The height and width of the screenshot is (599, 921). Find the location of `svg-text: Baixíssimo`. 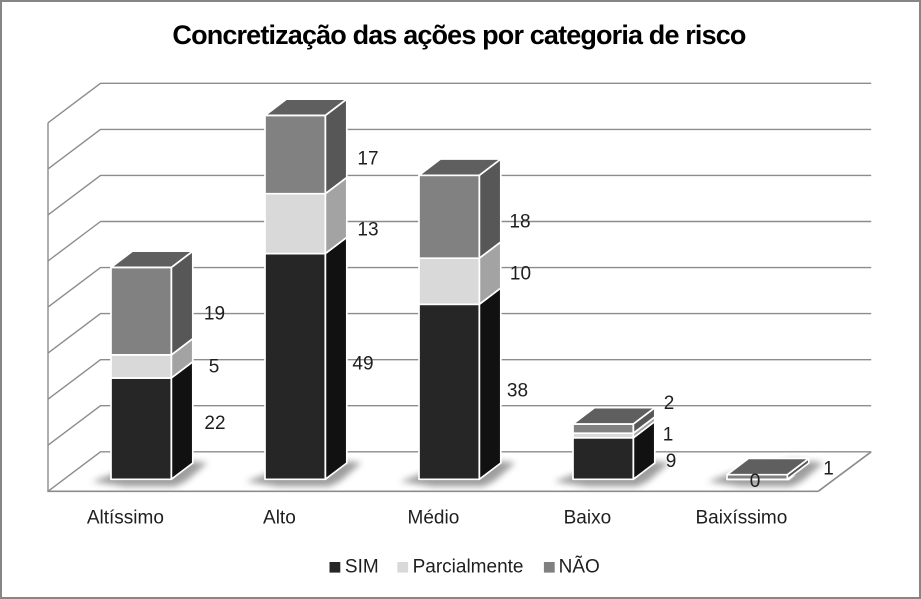

svg-text: Baixíssimo is located at coordinates (741, 518).